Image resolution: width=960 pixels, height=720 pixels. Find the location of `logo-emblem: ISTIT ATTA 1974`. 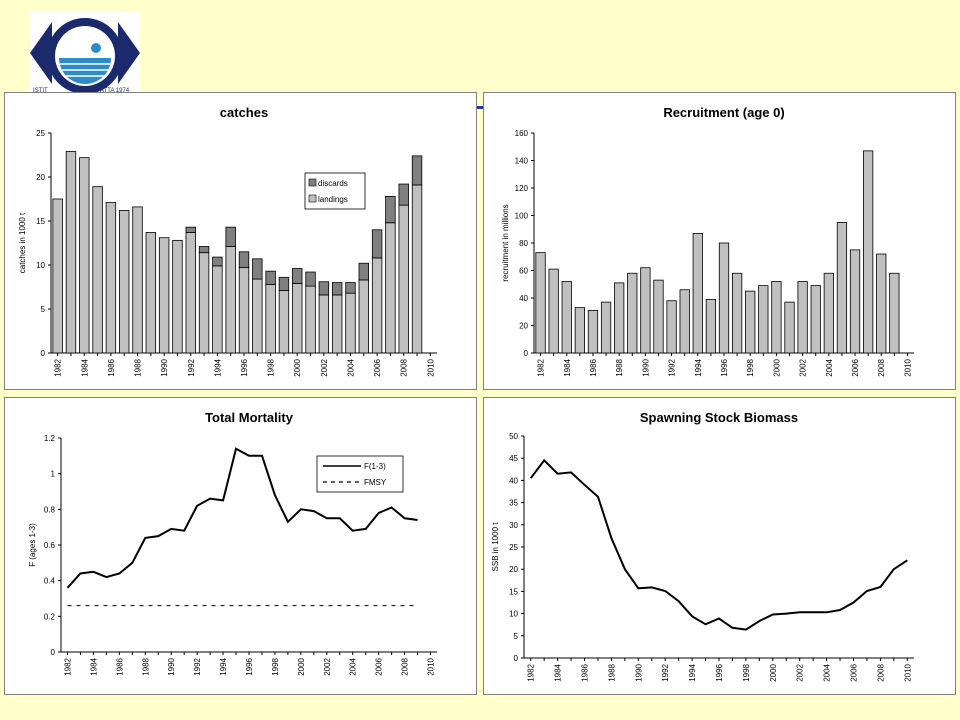

logo-emblem: ISTIT ATTA 1974 is located at coordinates (85, 56).